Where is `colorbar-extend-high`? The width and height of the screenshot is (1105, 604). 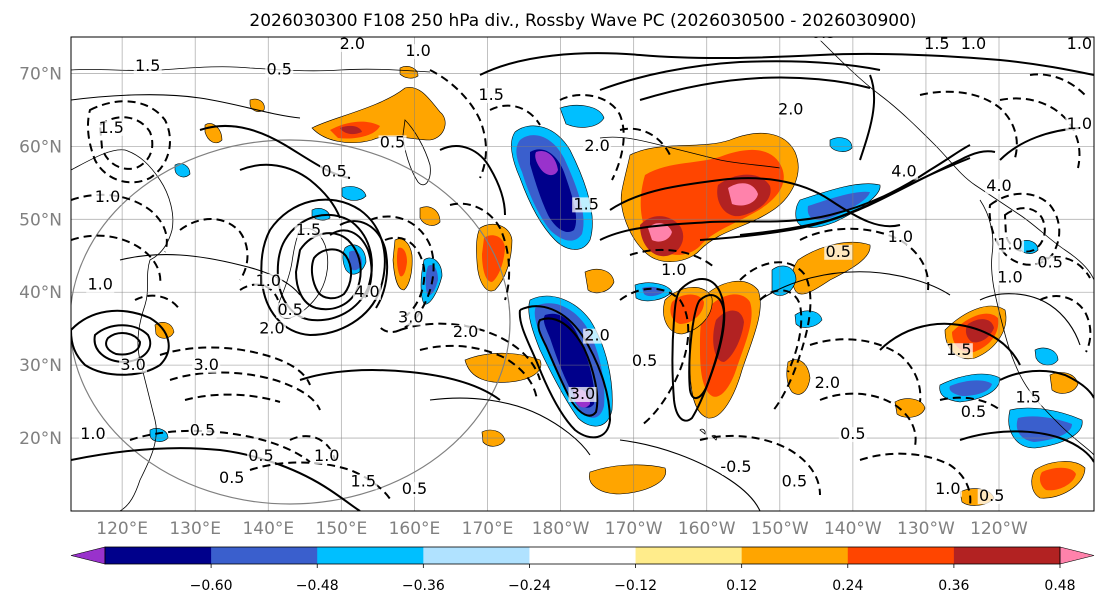
colorbar-extend-high is located at coordinates (1077, 555).